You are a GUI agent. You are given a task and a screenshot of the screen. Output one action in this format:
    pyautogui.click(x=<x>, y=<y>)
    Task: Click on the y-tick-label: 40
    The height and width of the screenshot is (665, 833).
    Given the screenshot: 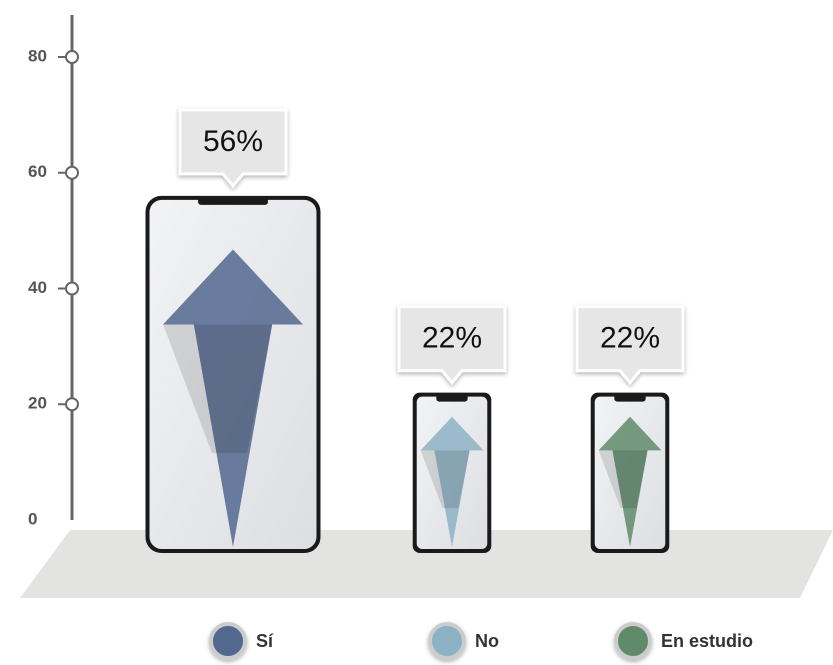 What is the action you would take?
    pyautogui.click(x=37, y=287)
    